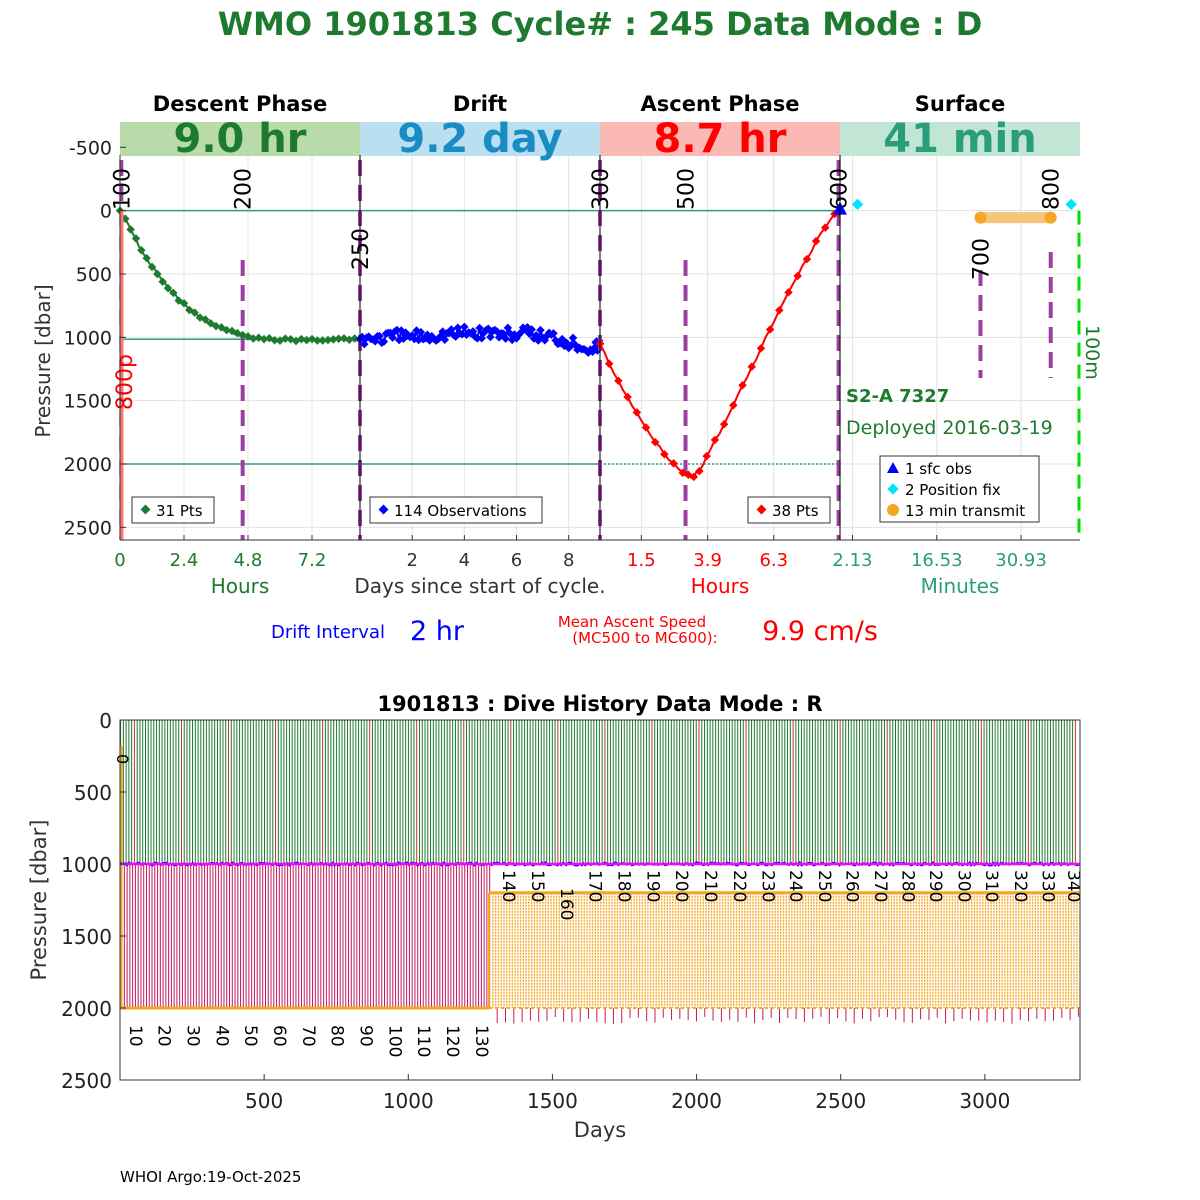  Describe the element at coordinates (516, 560) in the screenshot. I see `x-tick-label: 6` at that location.